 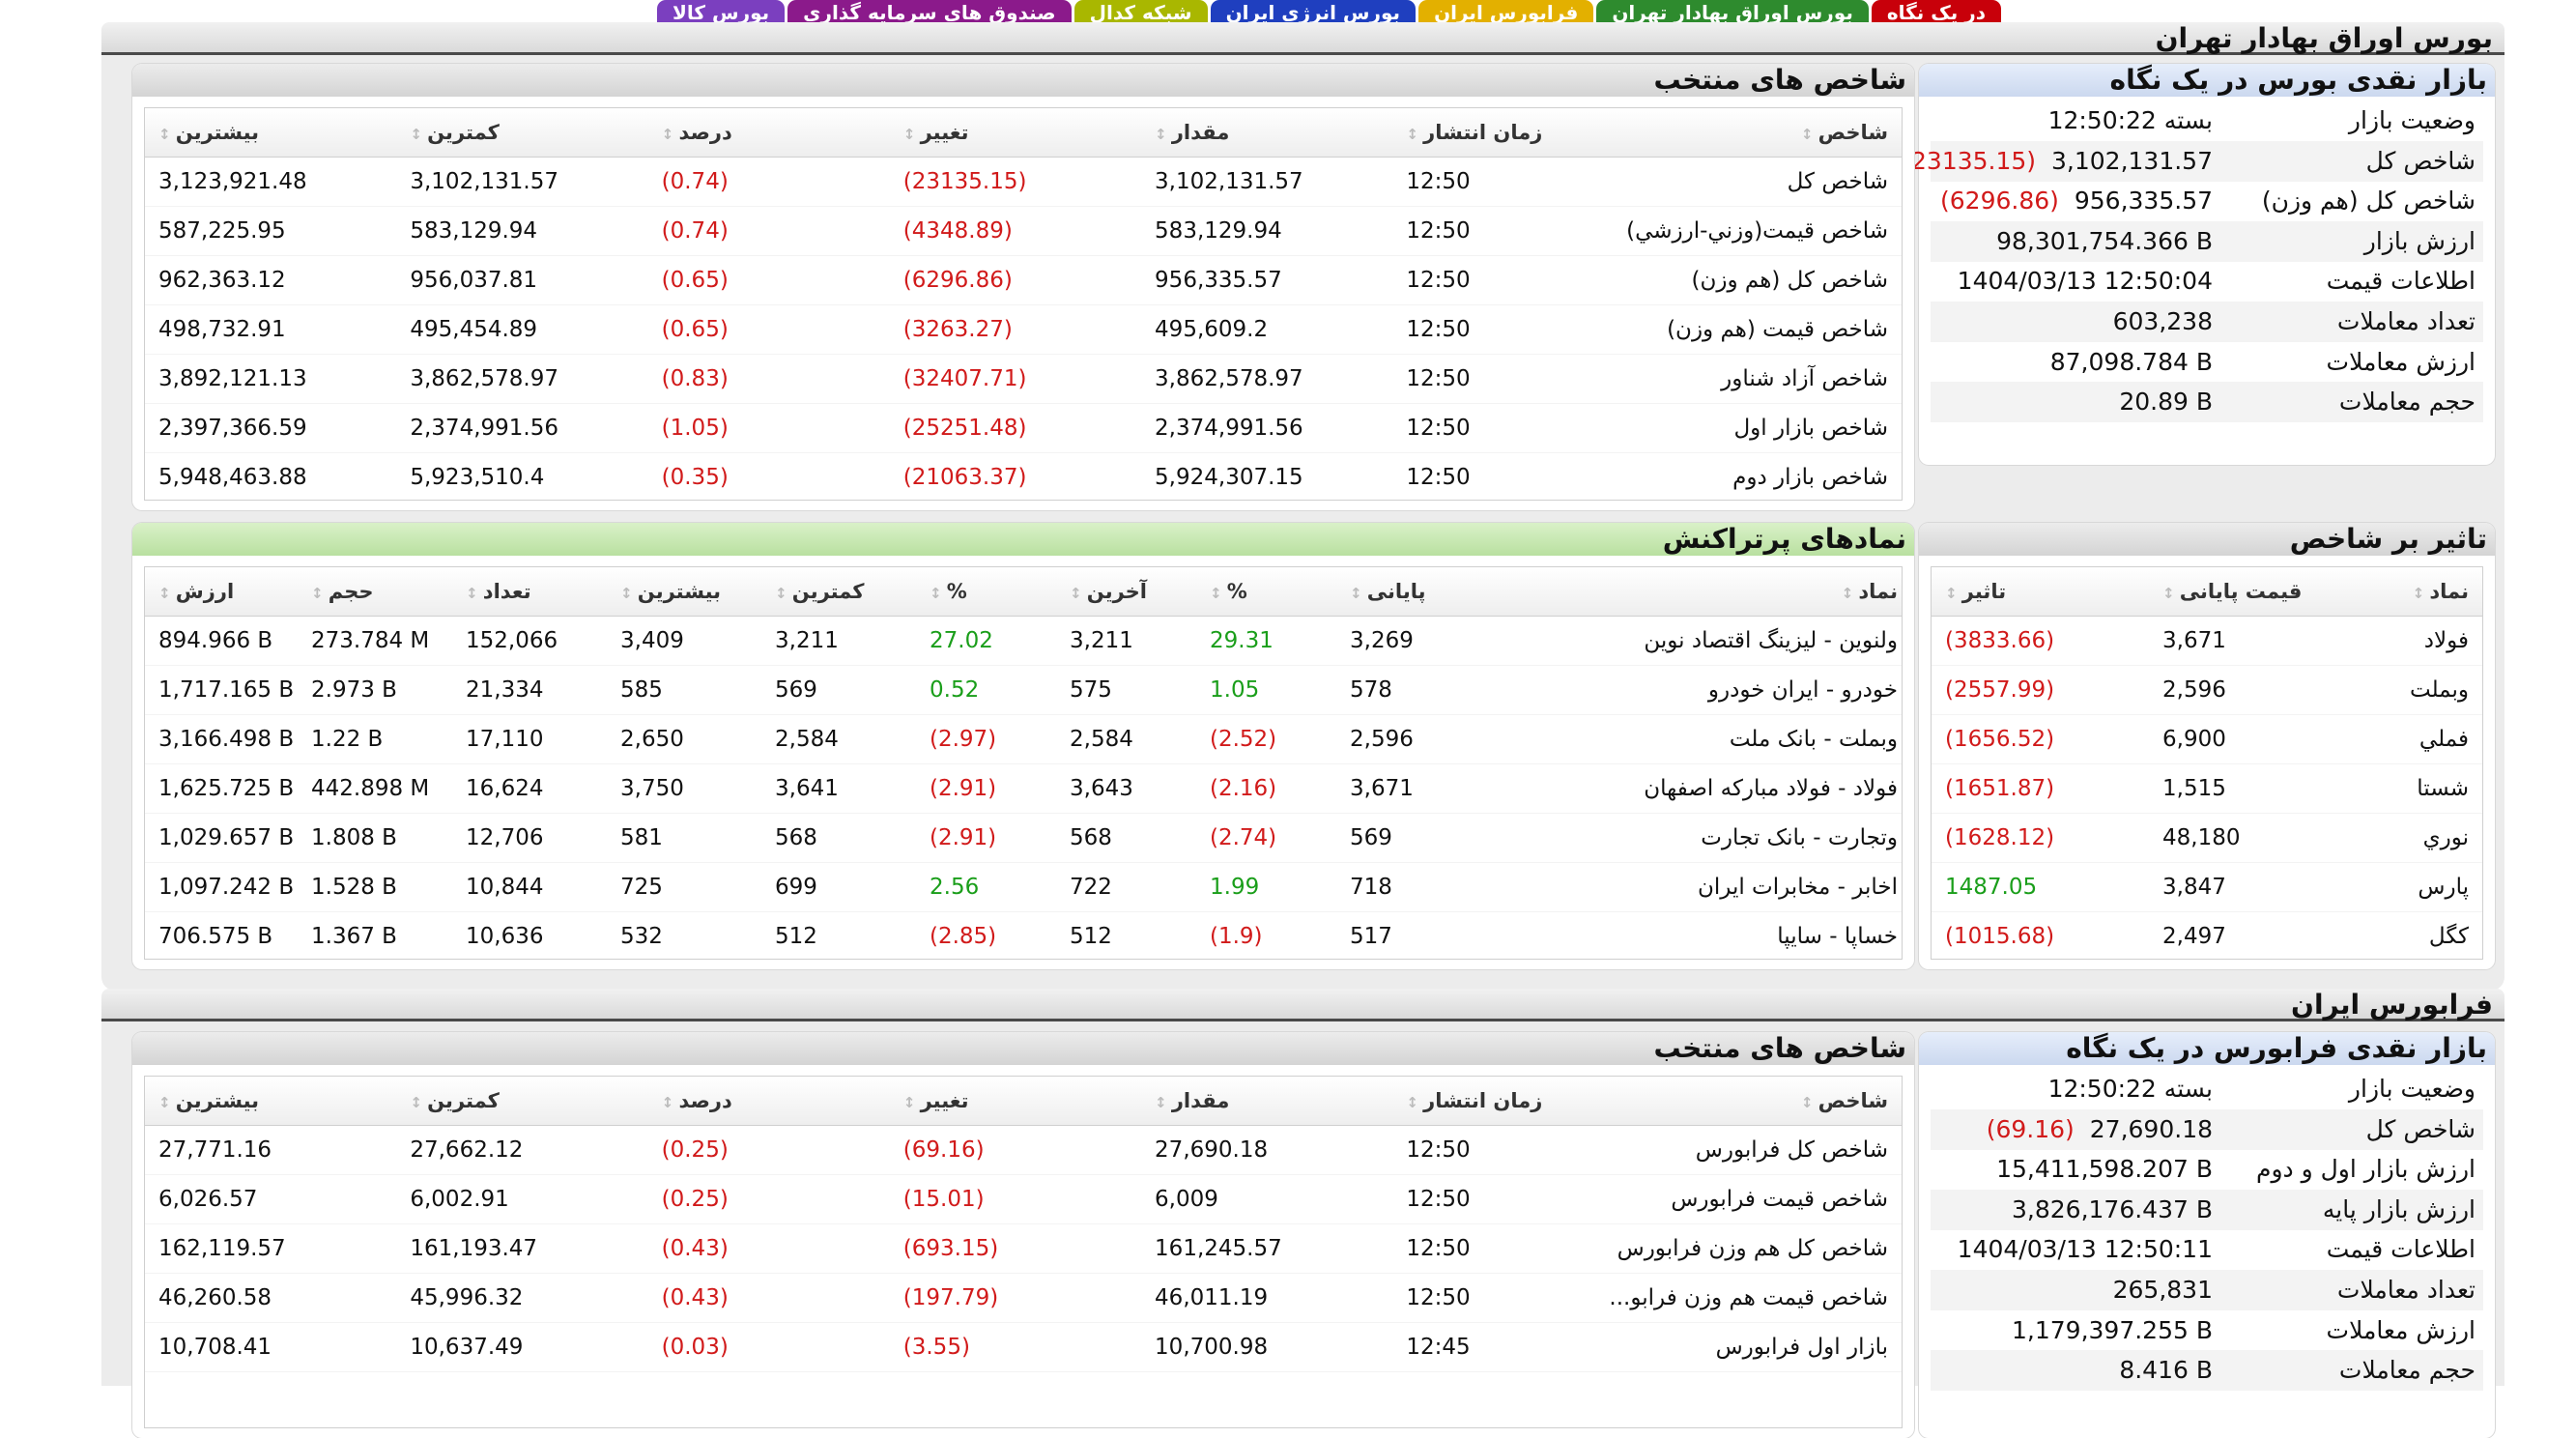 I want to click on cell-symbol: نوري, so click(x=2400, y=838).